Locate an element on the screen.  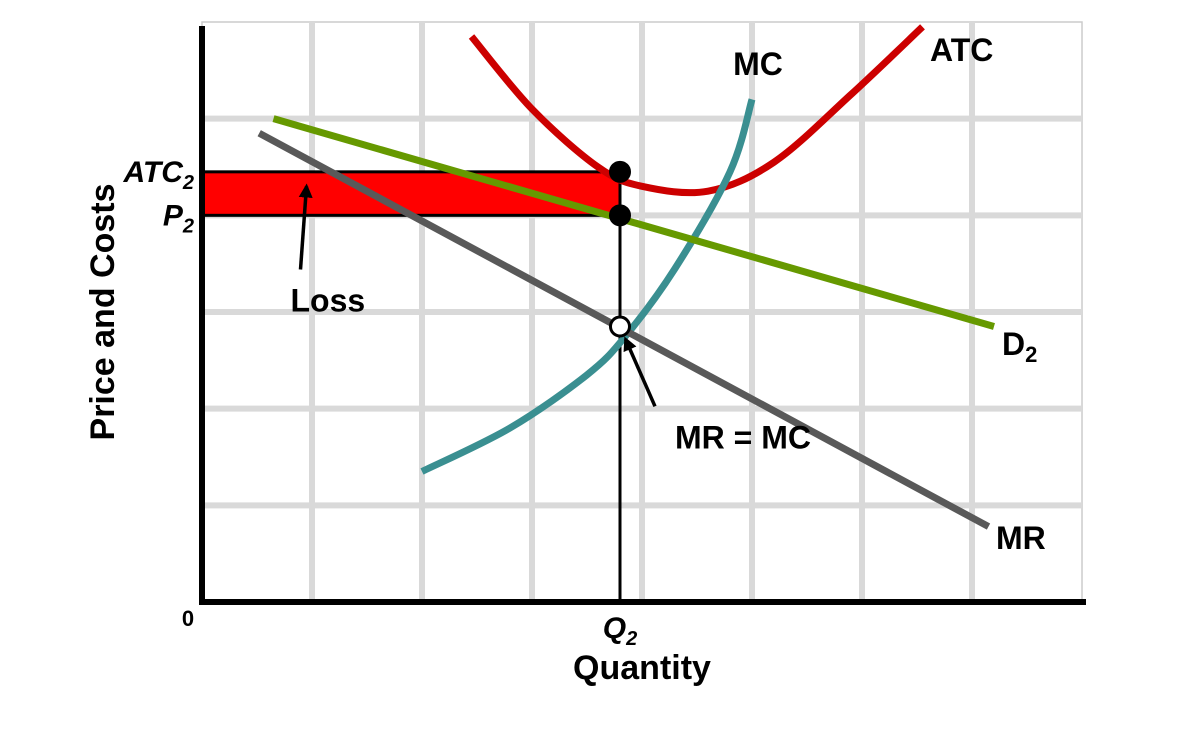
annotation-mr-mc-label: MR = MC is located at coordinates (743, 437).